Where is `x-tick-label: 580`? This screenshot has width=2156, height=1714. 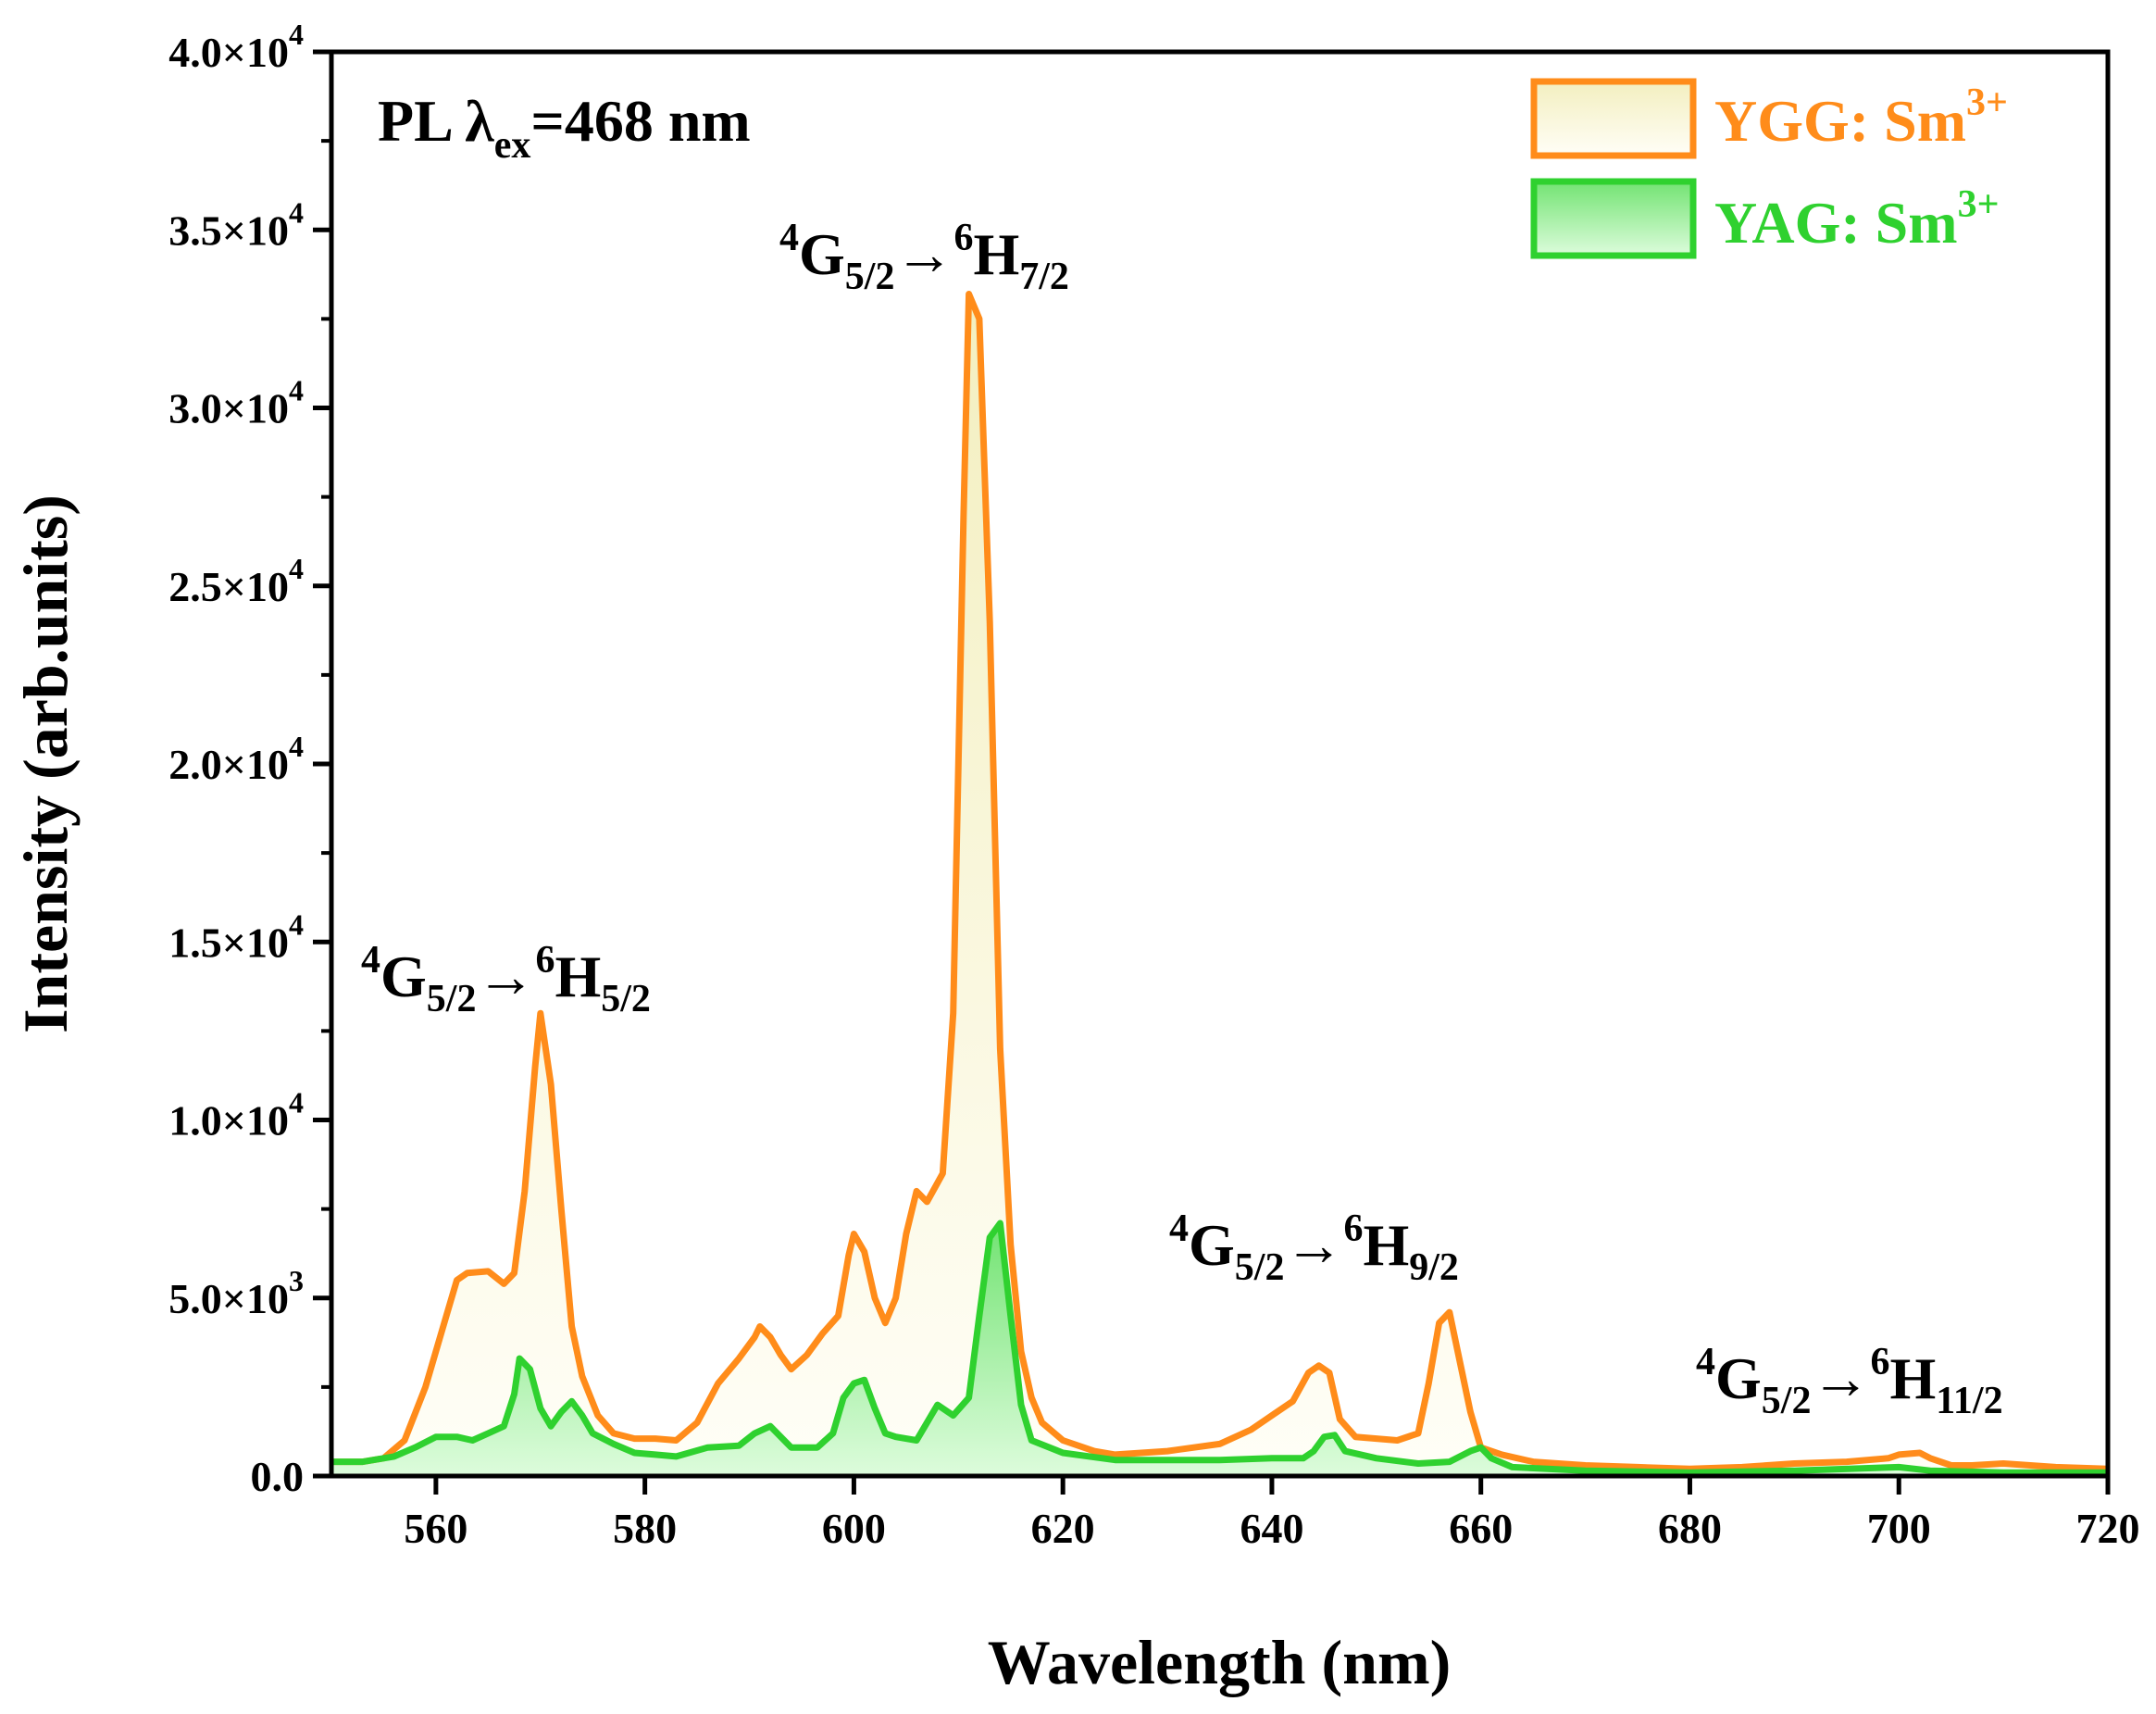 x-tick-label: 580 is located at coordinates (645, 1528).